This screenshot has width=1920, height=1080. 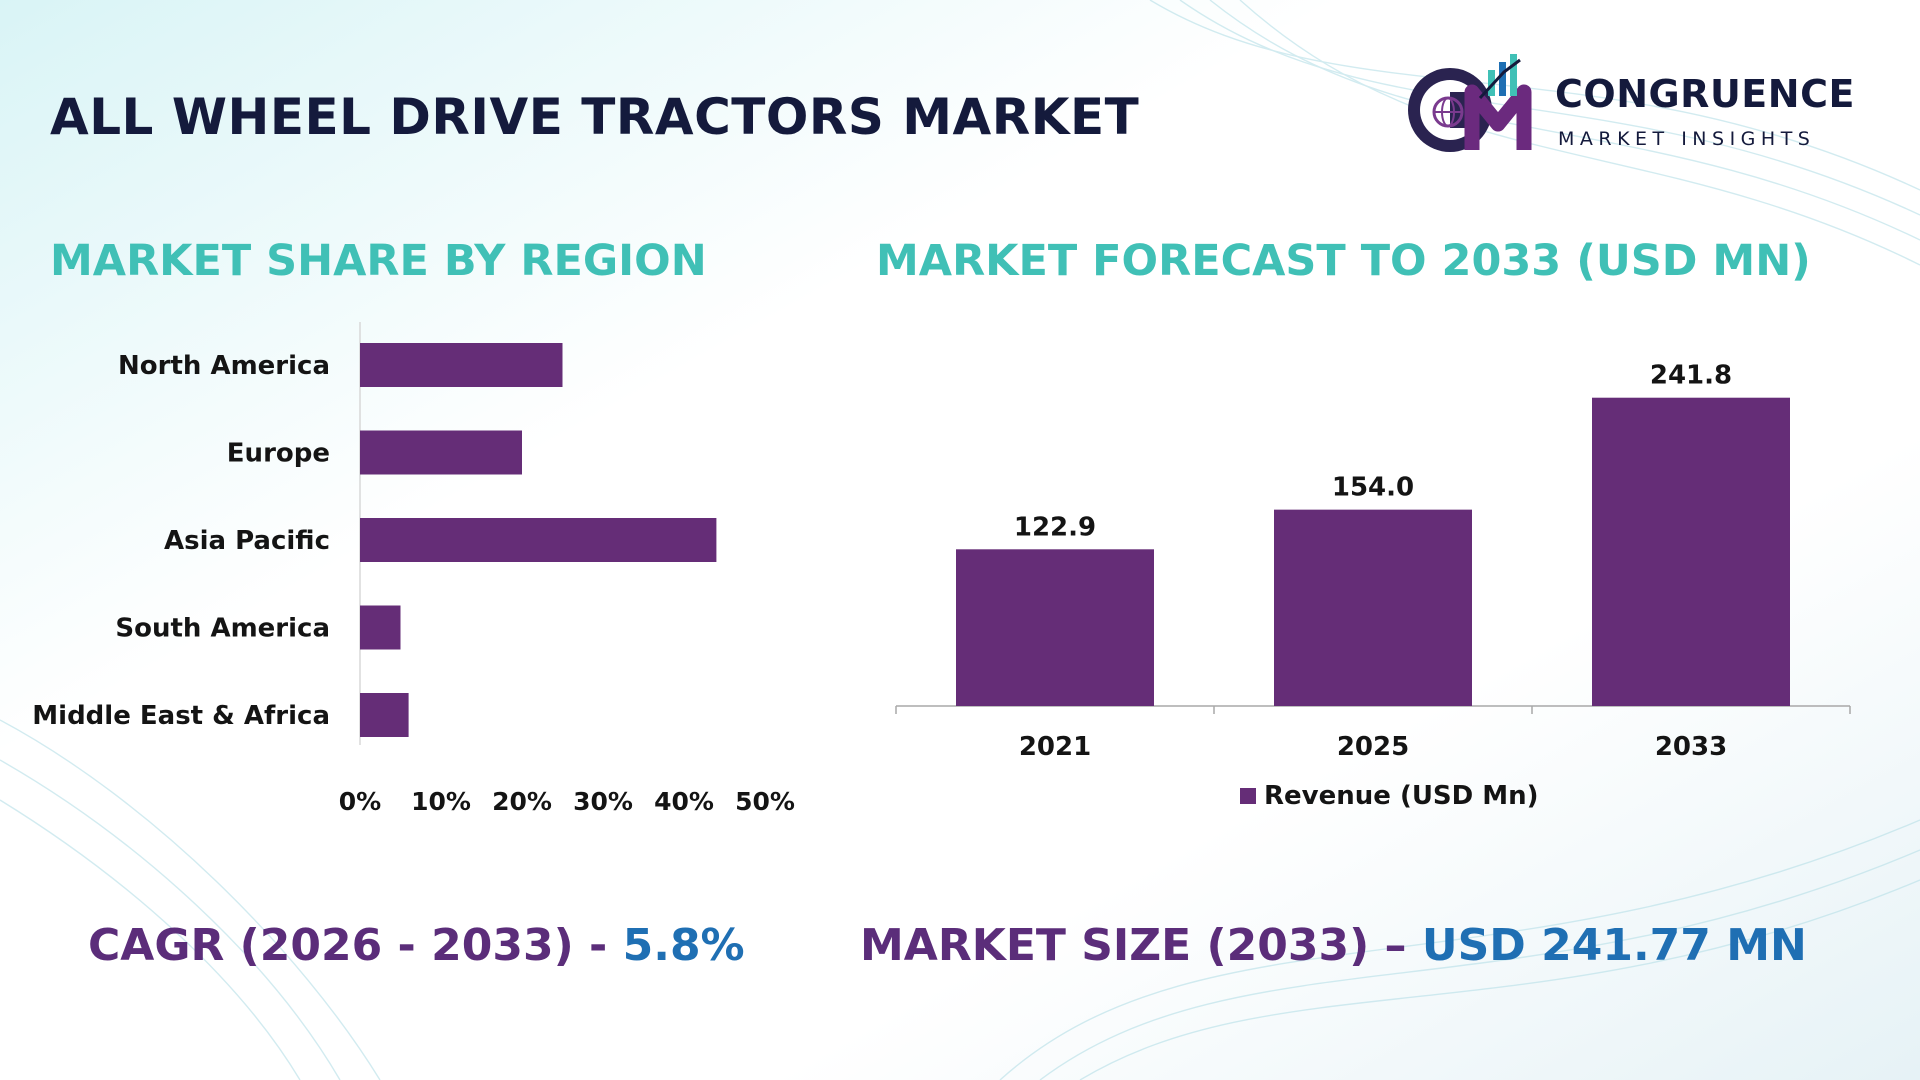 What do you see at coordinates (278, 454) in the screenshot?
I see `region-label: Europe` at bounding box center [278, 454].